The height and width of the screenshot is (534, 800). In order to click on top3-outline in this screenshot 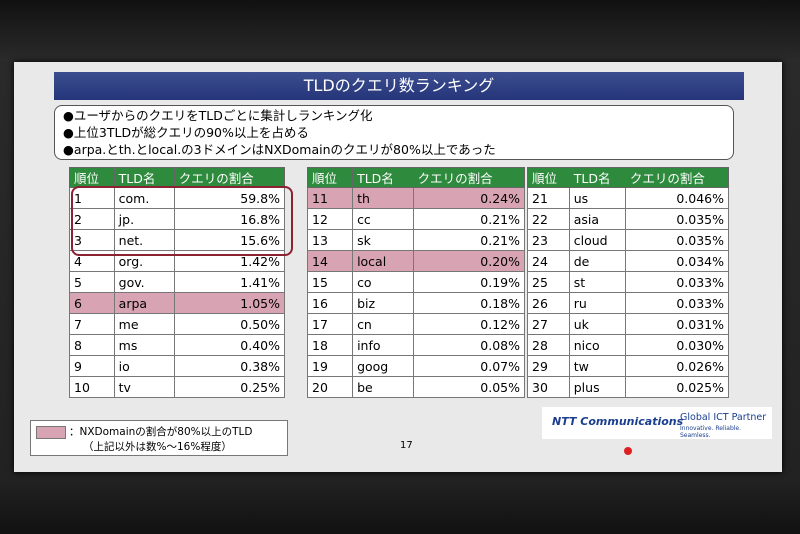, I will do `click(182, 221)`.